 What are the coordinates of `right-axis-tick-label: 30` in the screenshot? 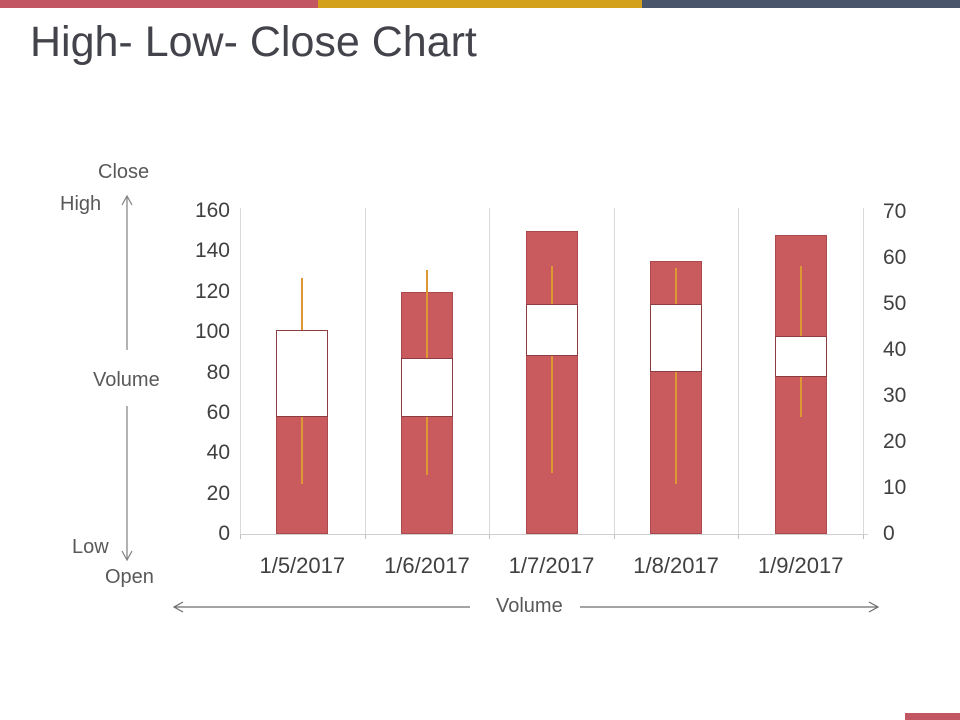 It's located at (895, 395).